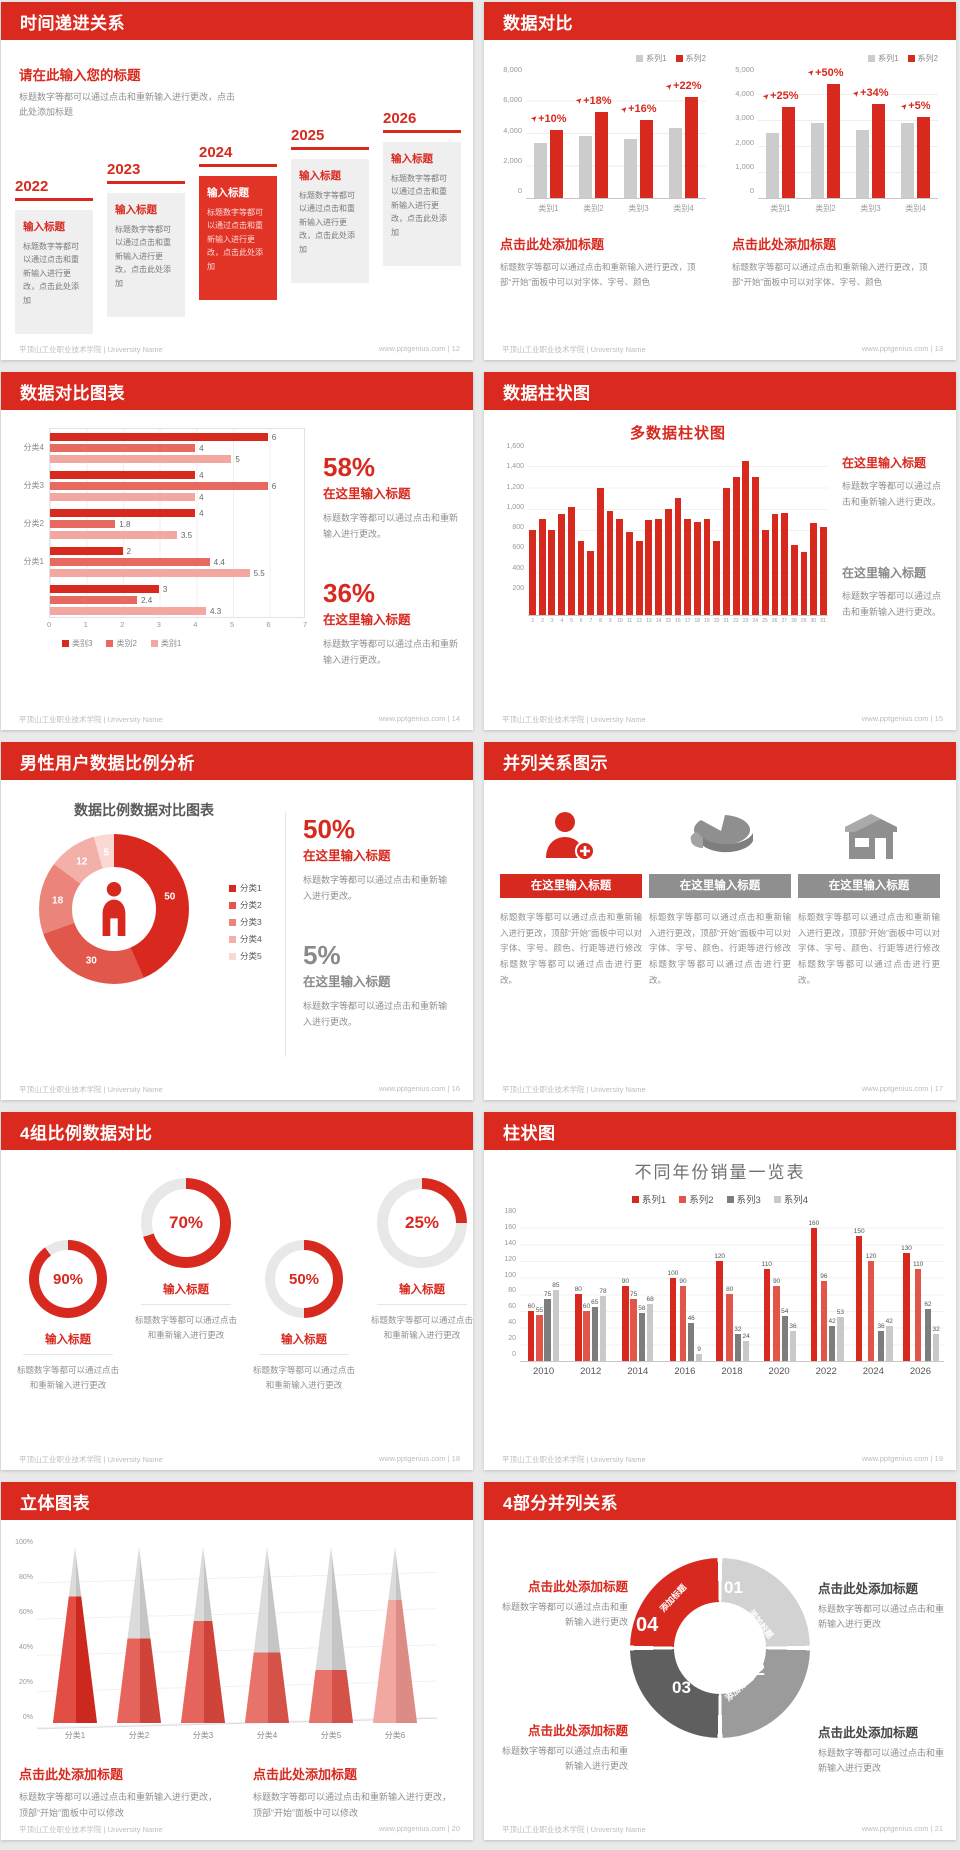 This screenshot has height=1850, width=960. I want to click on bar-row: 4.3, so click(177, 611).